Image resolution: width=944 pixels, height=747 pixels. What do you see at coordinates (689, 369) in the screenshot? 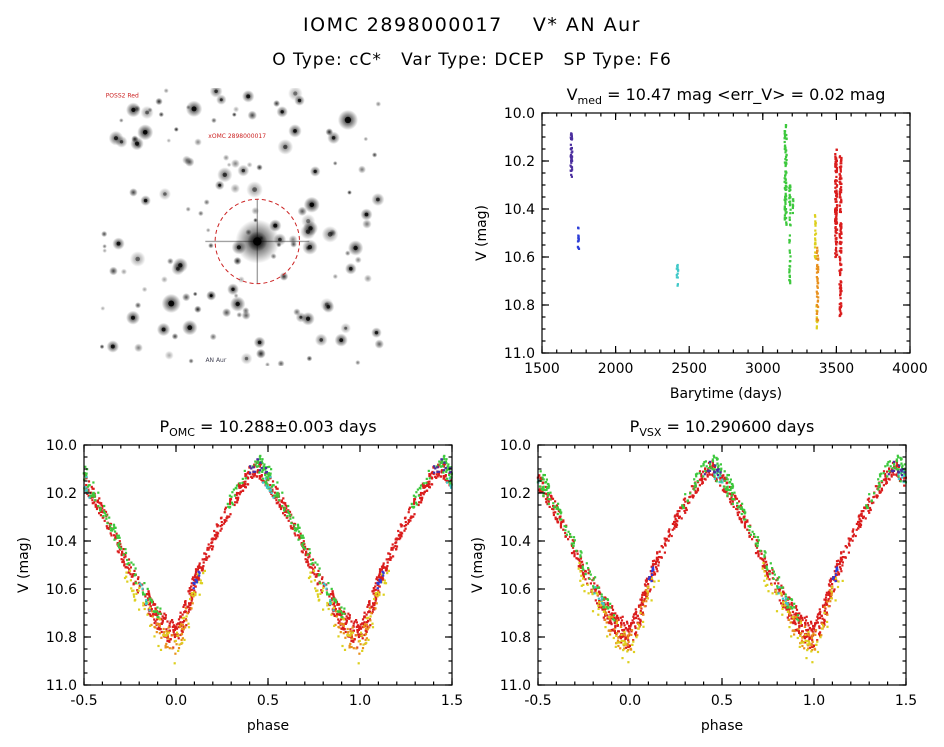
I see `svg-text: 2500` at bounding box center [689, 369].